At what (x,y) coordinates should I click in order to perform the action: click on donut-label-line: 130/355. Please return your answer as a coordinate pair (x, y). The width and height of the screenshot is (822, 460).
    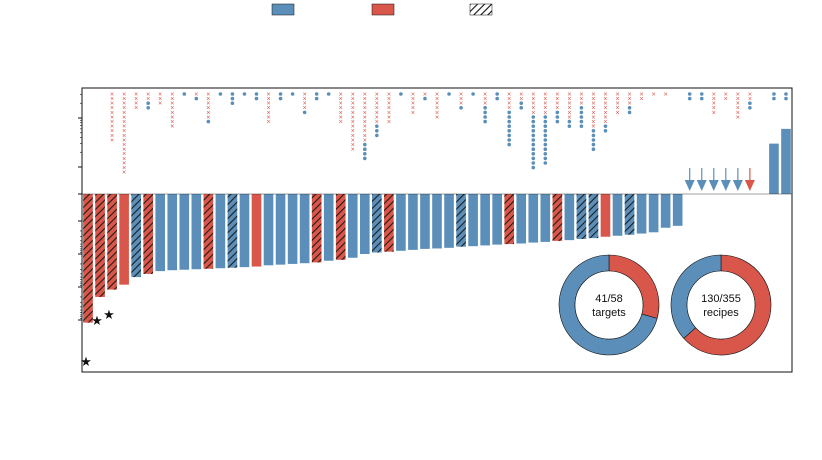
    Looking at the image, I should click on (721, 299).